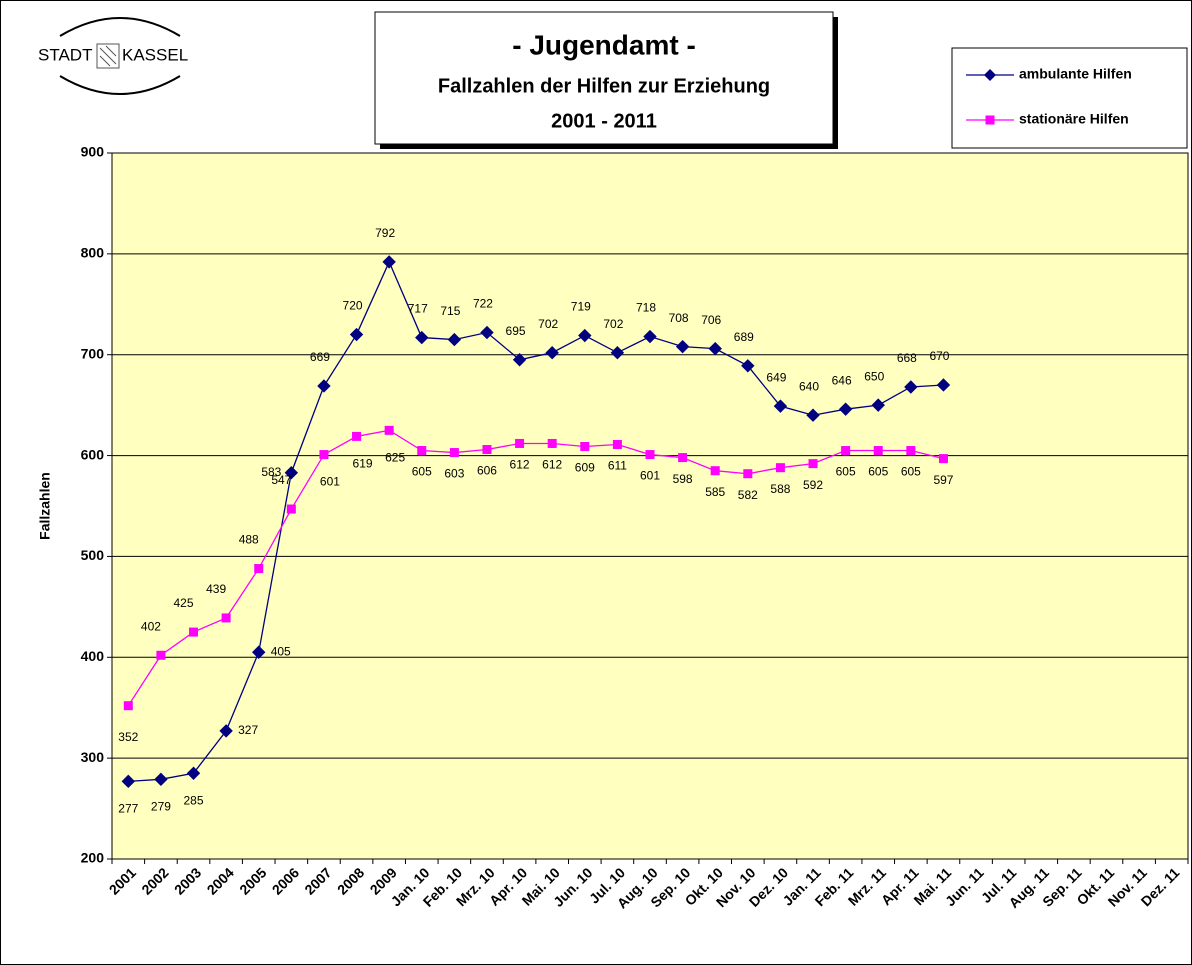 The image size is (1192, 965). Describe the element at coordinates (487, 471) in the screenshot. I see `data-label: 606` at that location.